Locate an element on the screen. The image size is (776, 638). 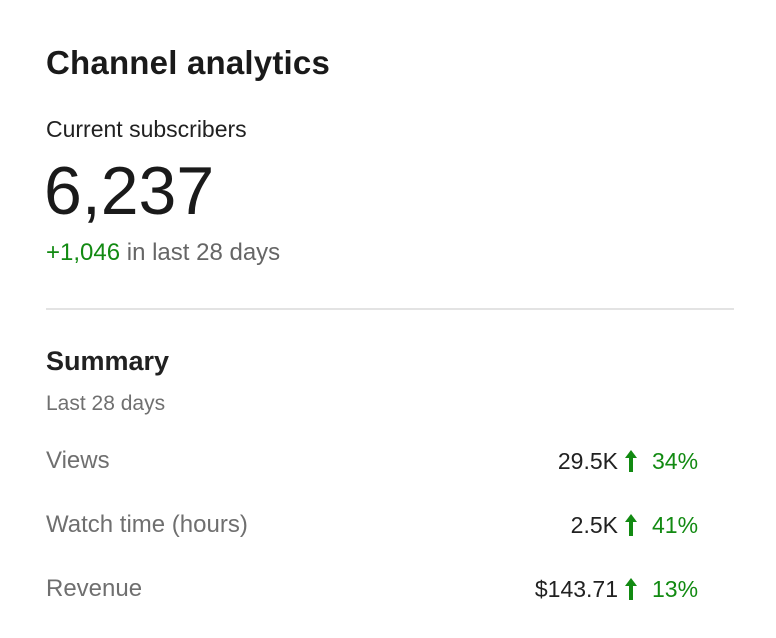
subscribers-label: Current subscribers is located at coordinates (146, 129).